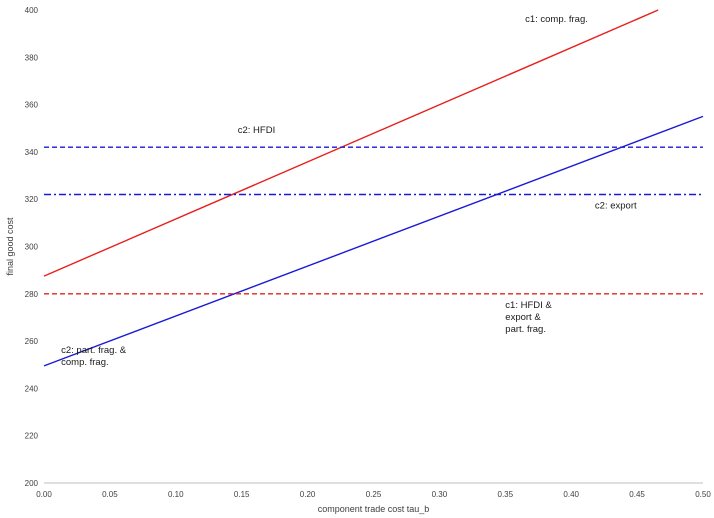 This screenshot has width=714, height=518. Describe the element at coordinates (44, 494) in the screenshot. I see `x-tick-label: 0.00` at that location.